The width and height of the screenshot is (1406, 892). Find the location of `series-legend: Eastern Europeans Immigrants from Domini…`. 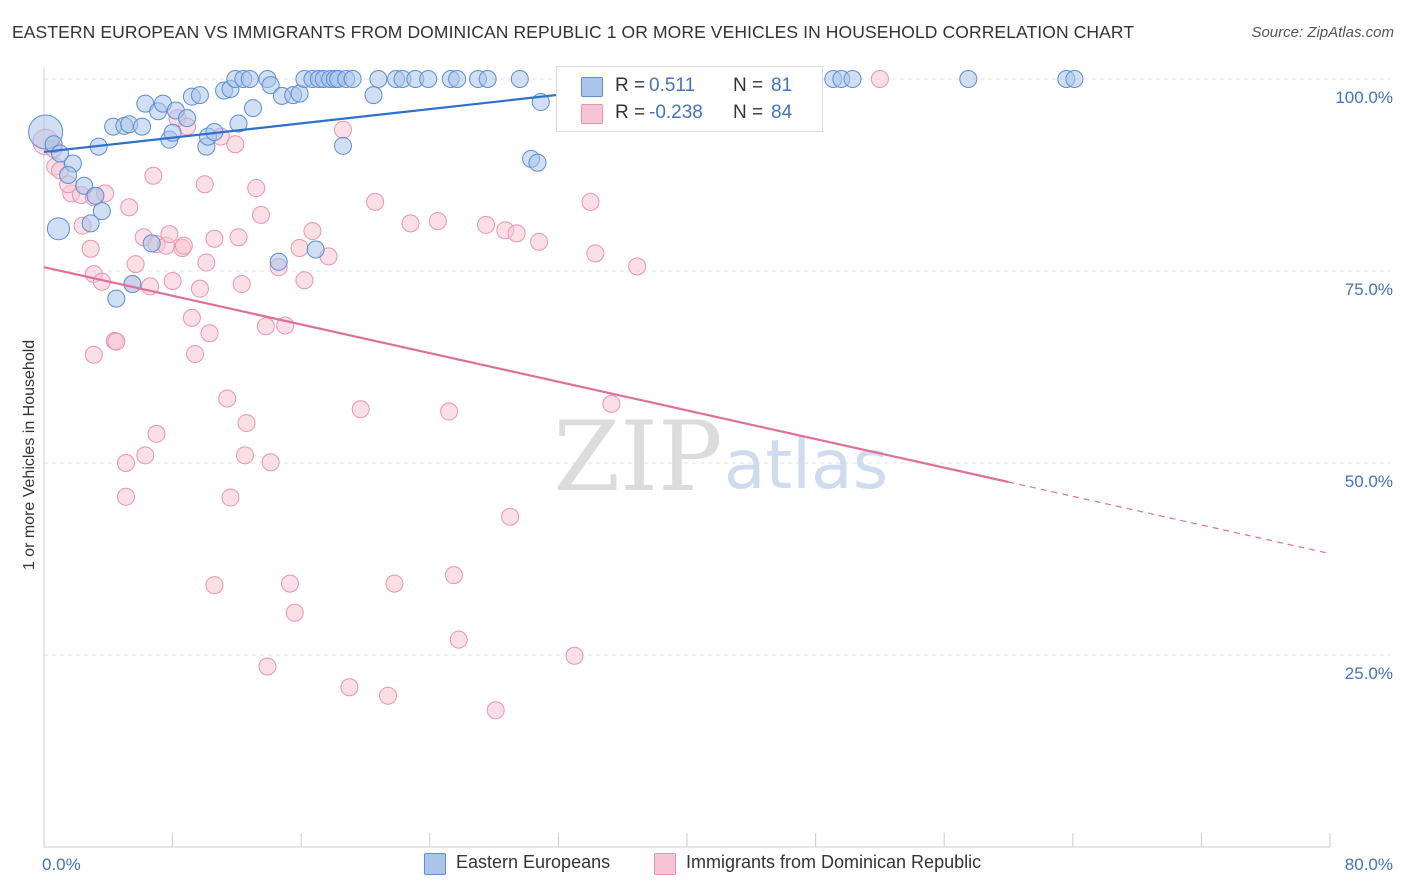

series-legend: Eastern Europeans Immigrants from Domini… is located at coordinates (703, 865).